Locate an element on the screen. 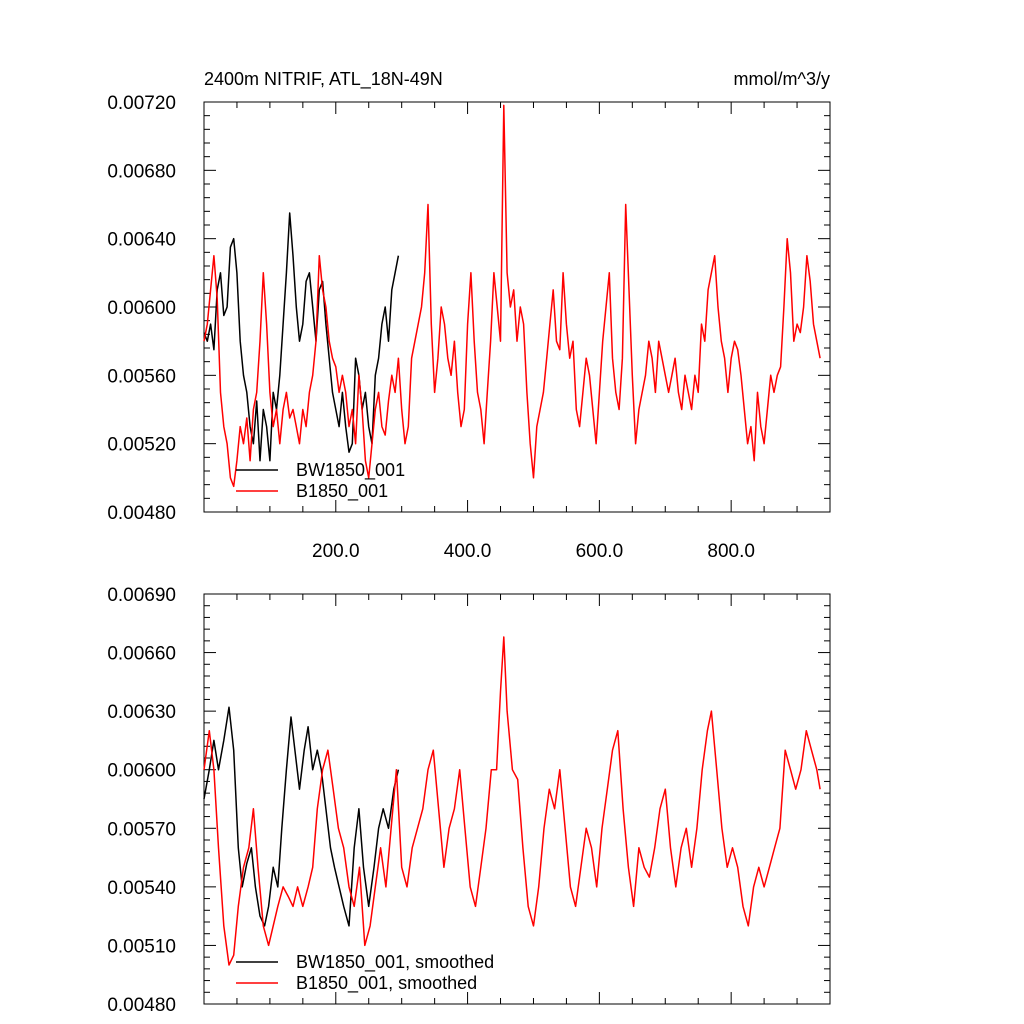  y-tick-label: 0.00560 is located at coordinates (141, 376).